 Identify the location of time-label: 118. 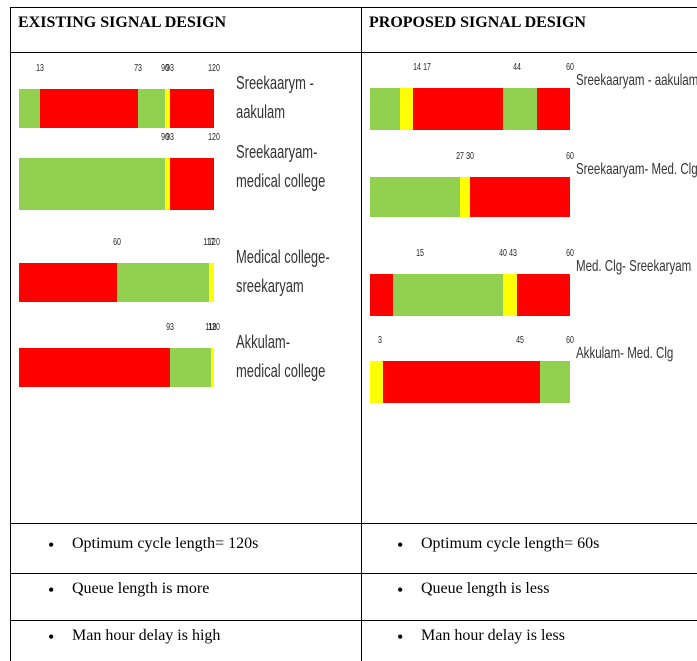
(211, 327).